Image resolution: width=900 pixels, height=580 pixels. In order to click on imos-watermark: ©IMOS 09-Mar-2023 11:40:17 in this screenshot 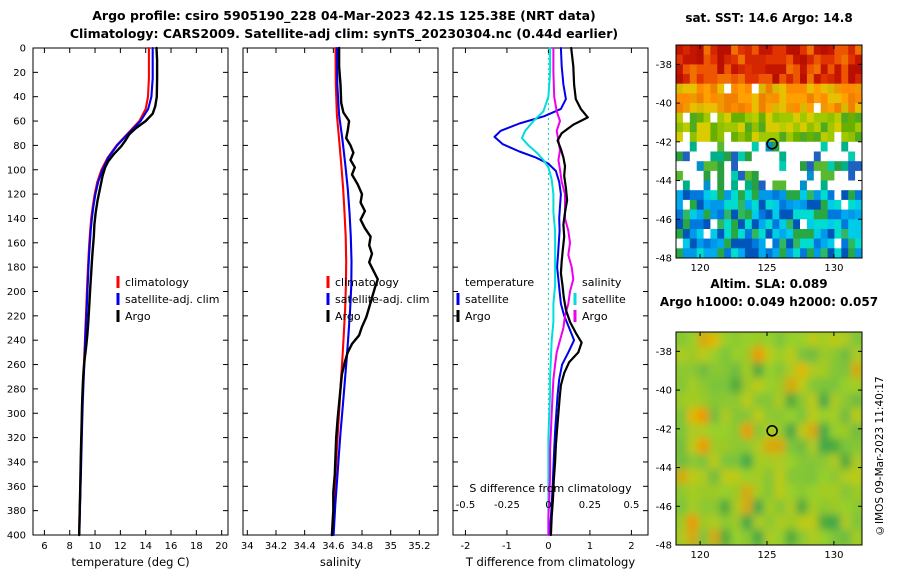, I will do `click(880, 456)`.